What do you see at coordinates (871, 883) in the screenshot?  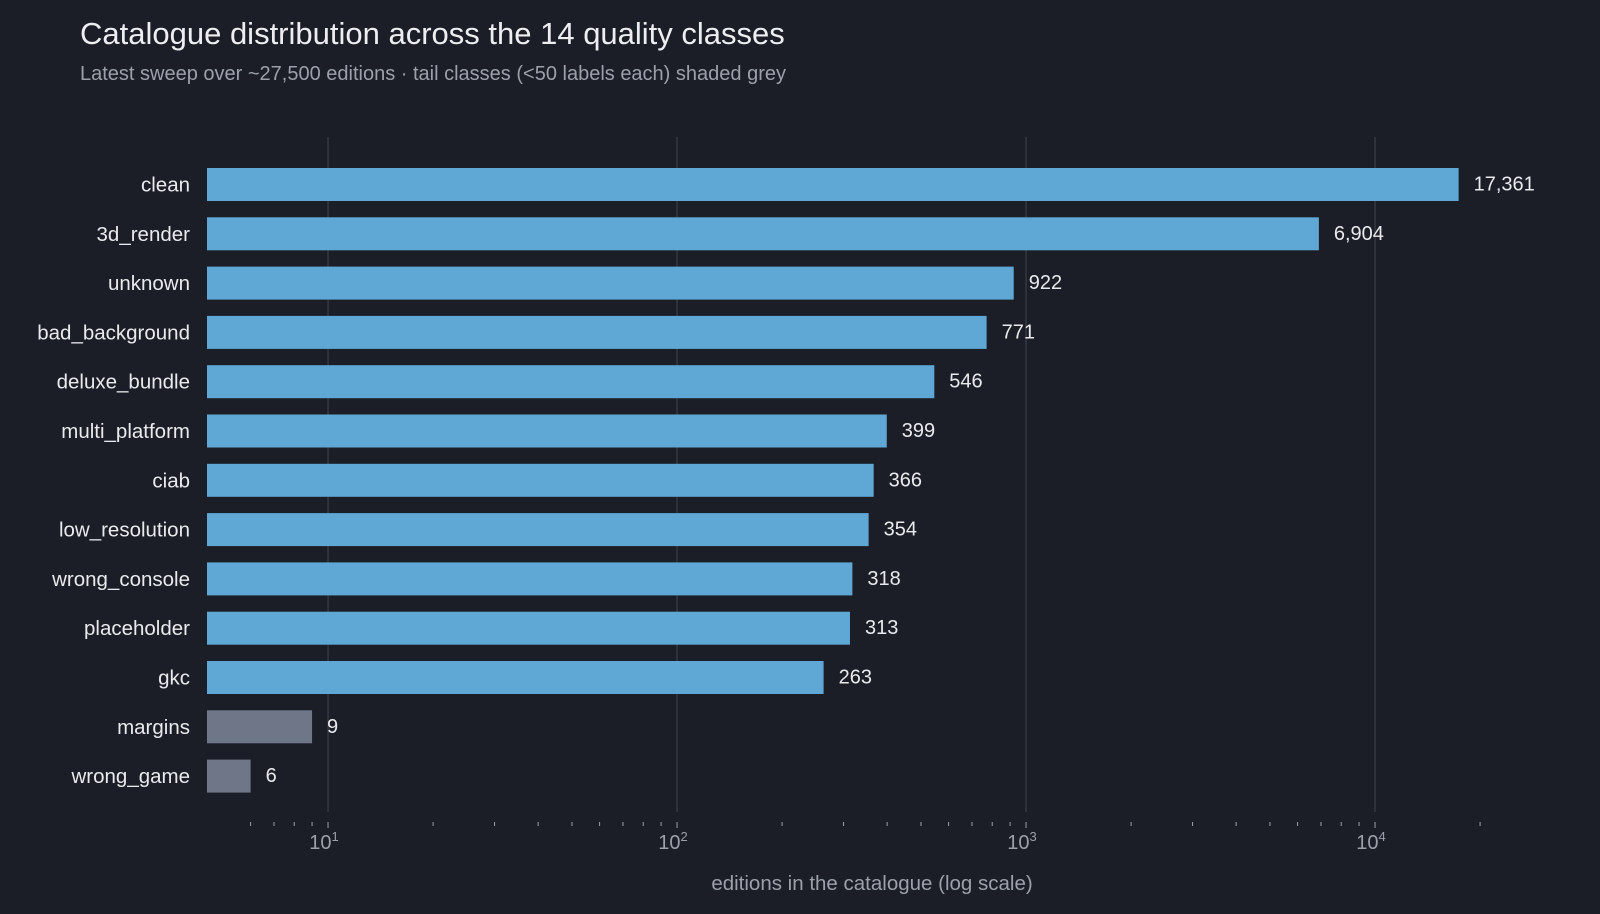 I see `x-axis-title: editions in the catalogue (log scale)` at bounding box center [871, 883].